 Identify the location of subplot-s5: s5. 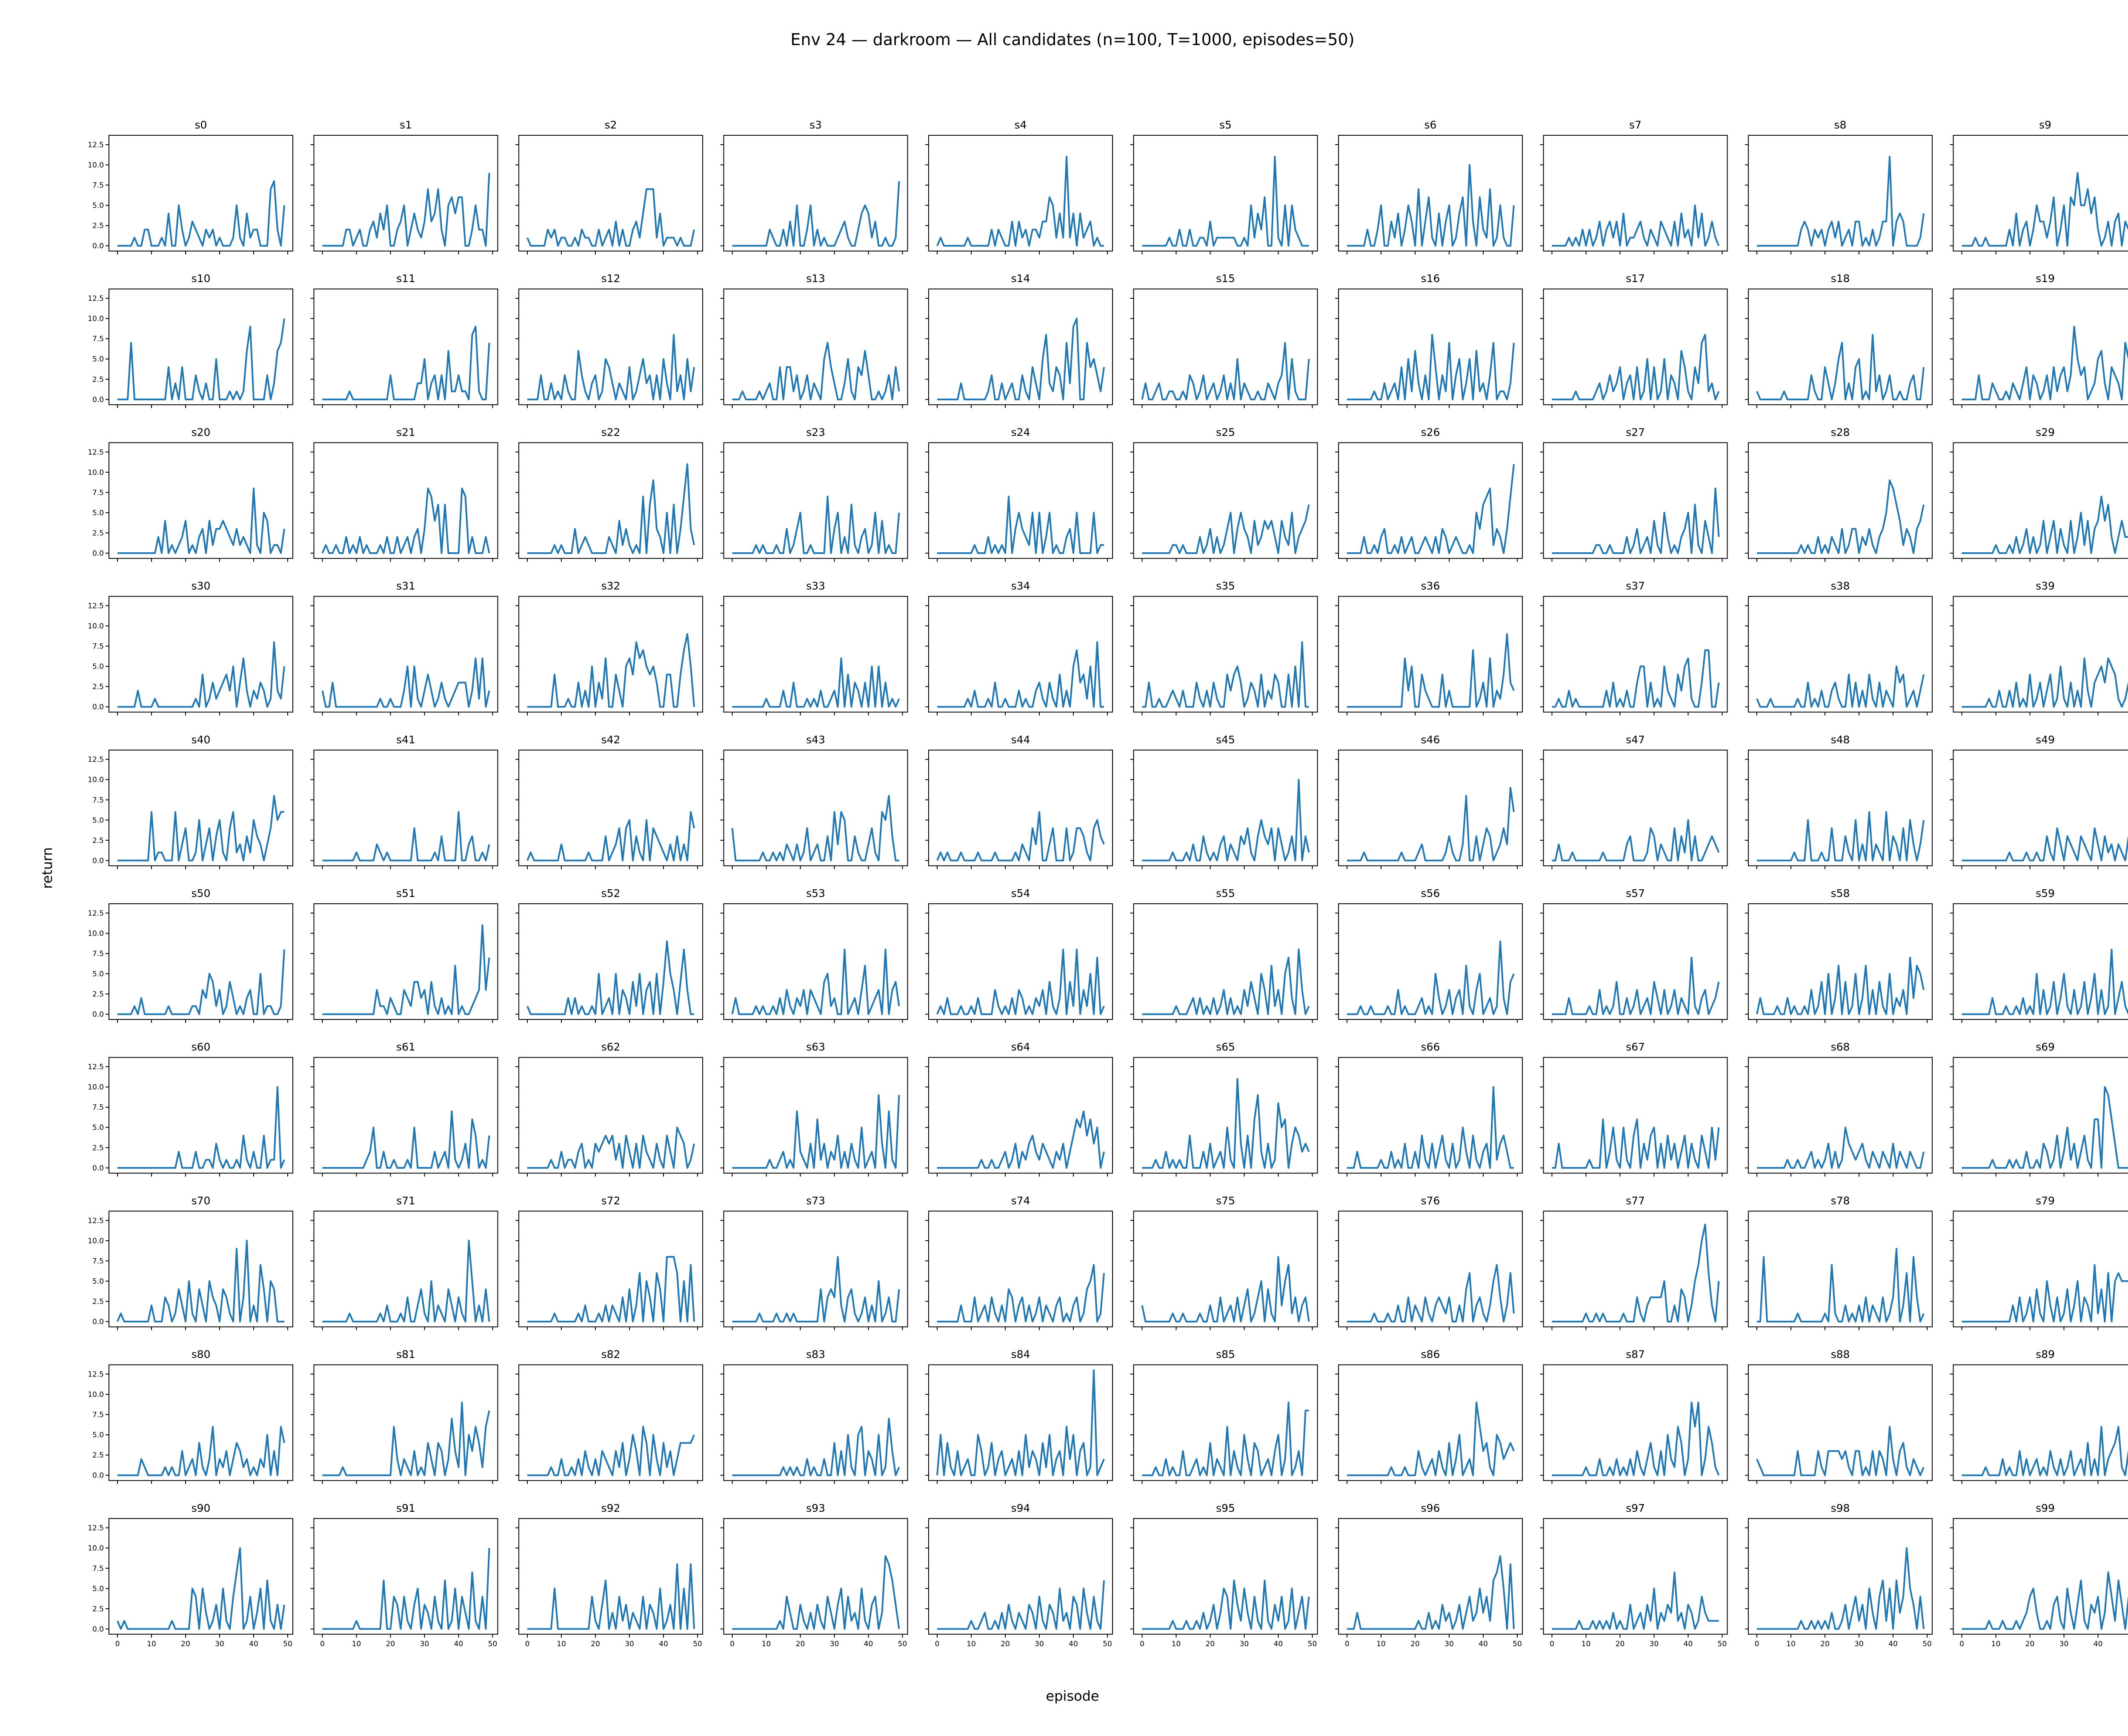
(1224, 186).